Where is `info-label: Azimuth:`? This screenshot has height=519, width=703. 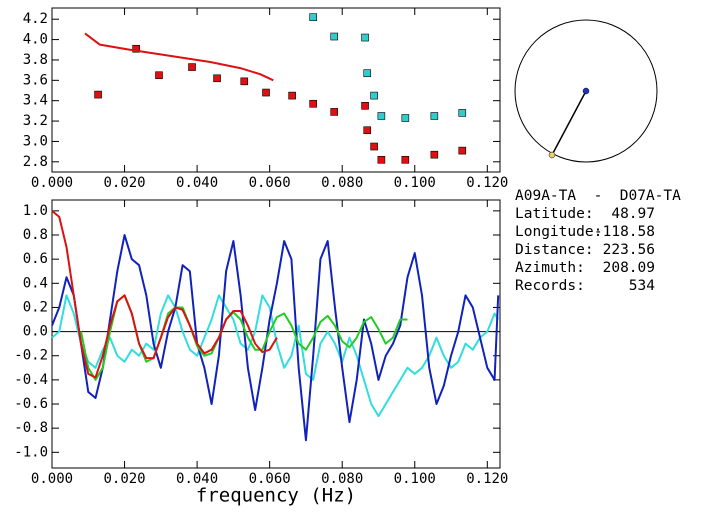
info-label: Azimuth: is located at coordinates (550, 268).